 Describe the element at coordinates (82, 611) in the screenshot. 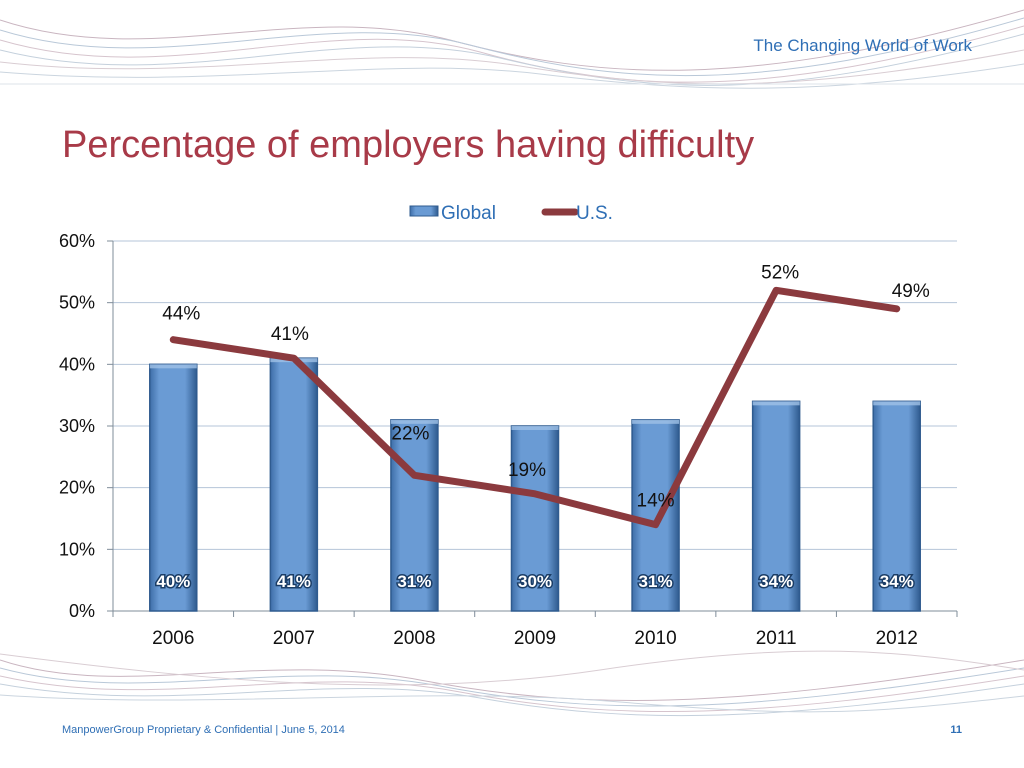

I see `y-tick-label: 0%` at that location.